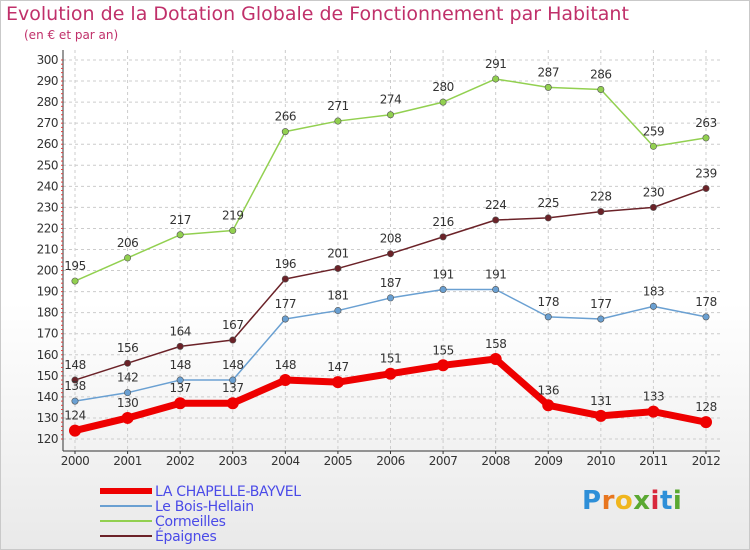  I want to click on data-label: 177, so click(600, 304).